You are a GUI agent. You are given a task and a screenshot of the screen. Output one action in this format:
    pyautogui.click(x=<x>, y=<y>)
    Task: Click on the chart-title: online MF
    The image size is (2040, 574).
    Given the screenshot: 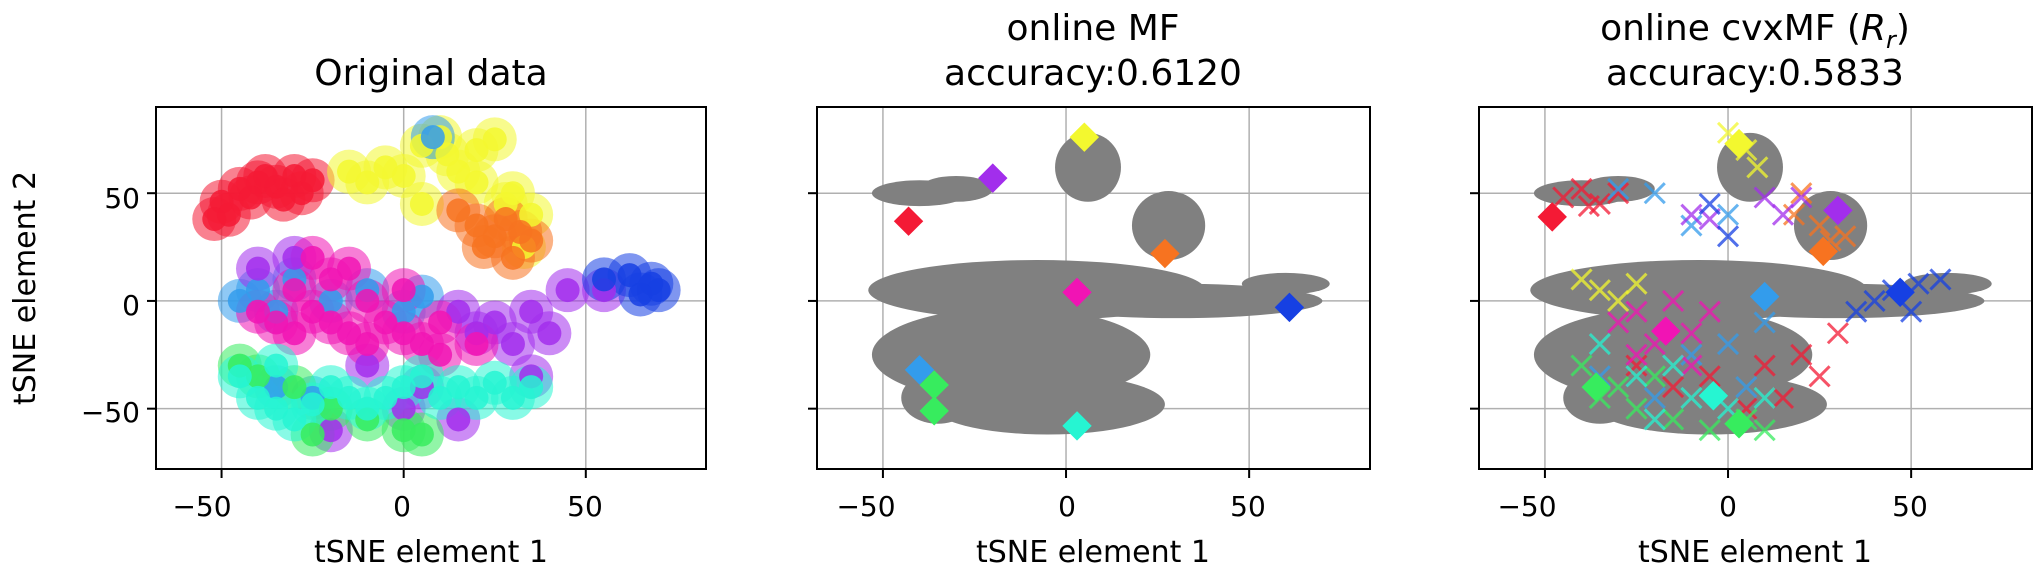 What is the action you would take?
    pyautogui.click(x=1092, y=28)
    